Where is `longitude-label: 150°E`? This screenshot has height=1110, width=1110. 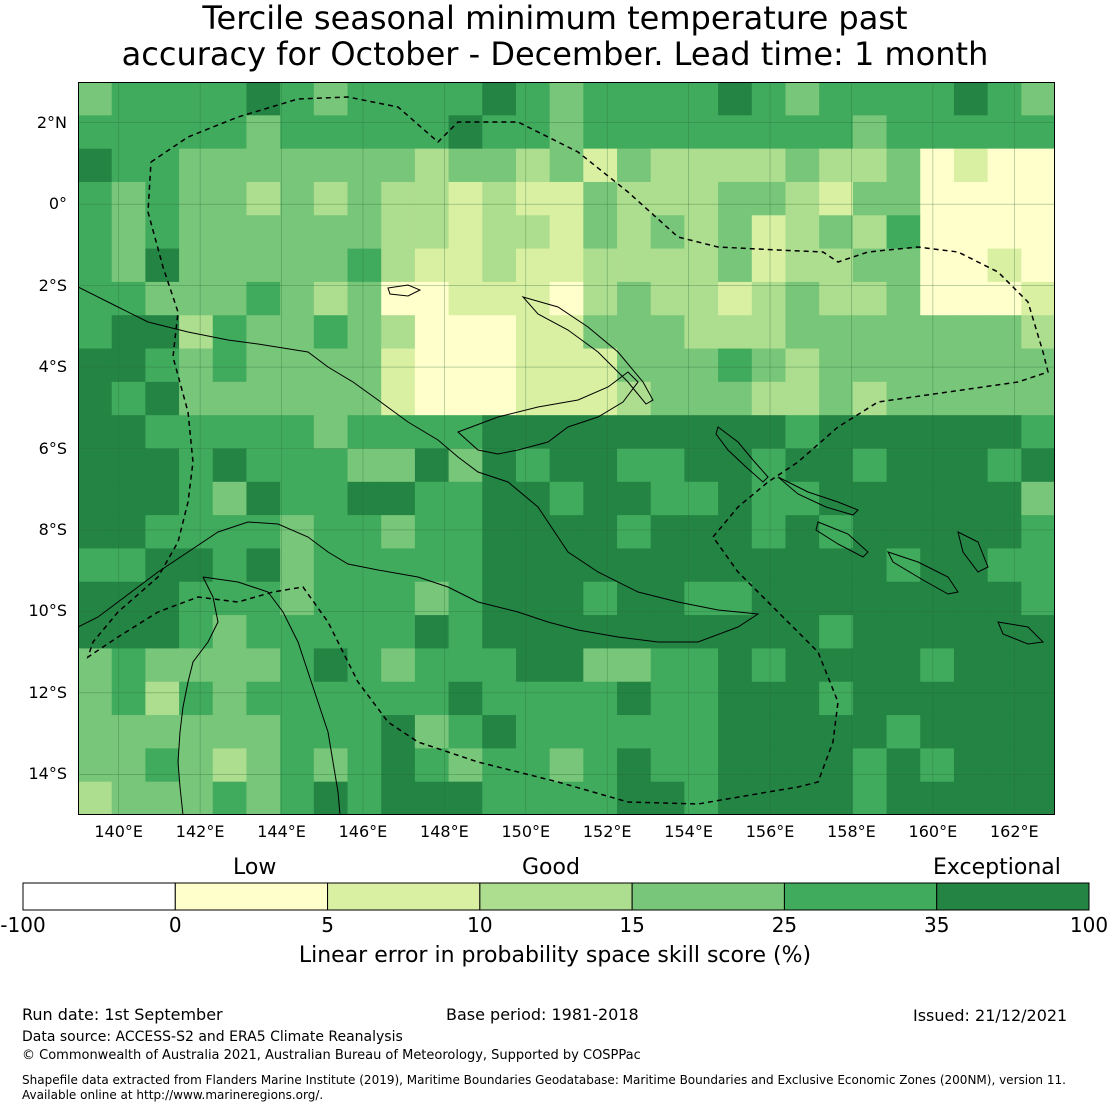
longitude-label: 150°E is located at coordinates (526, 831).